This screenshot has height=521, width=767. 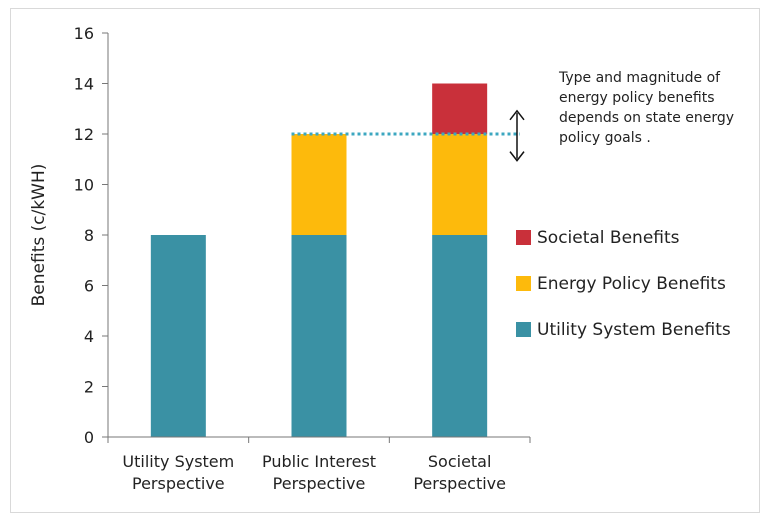 I want to click on x-category-label: Societal, so click(x=460, y=461).